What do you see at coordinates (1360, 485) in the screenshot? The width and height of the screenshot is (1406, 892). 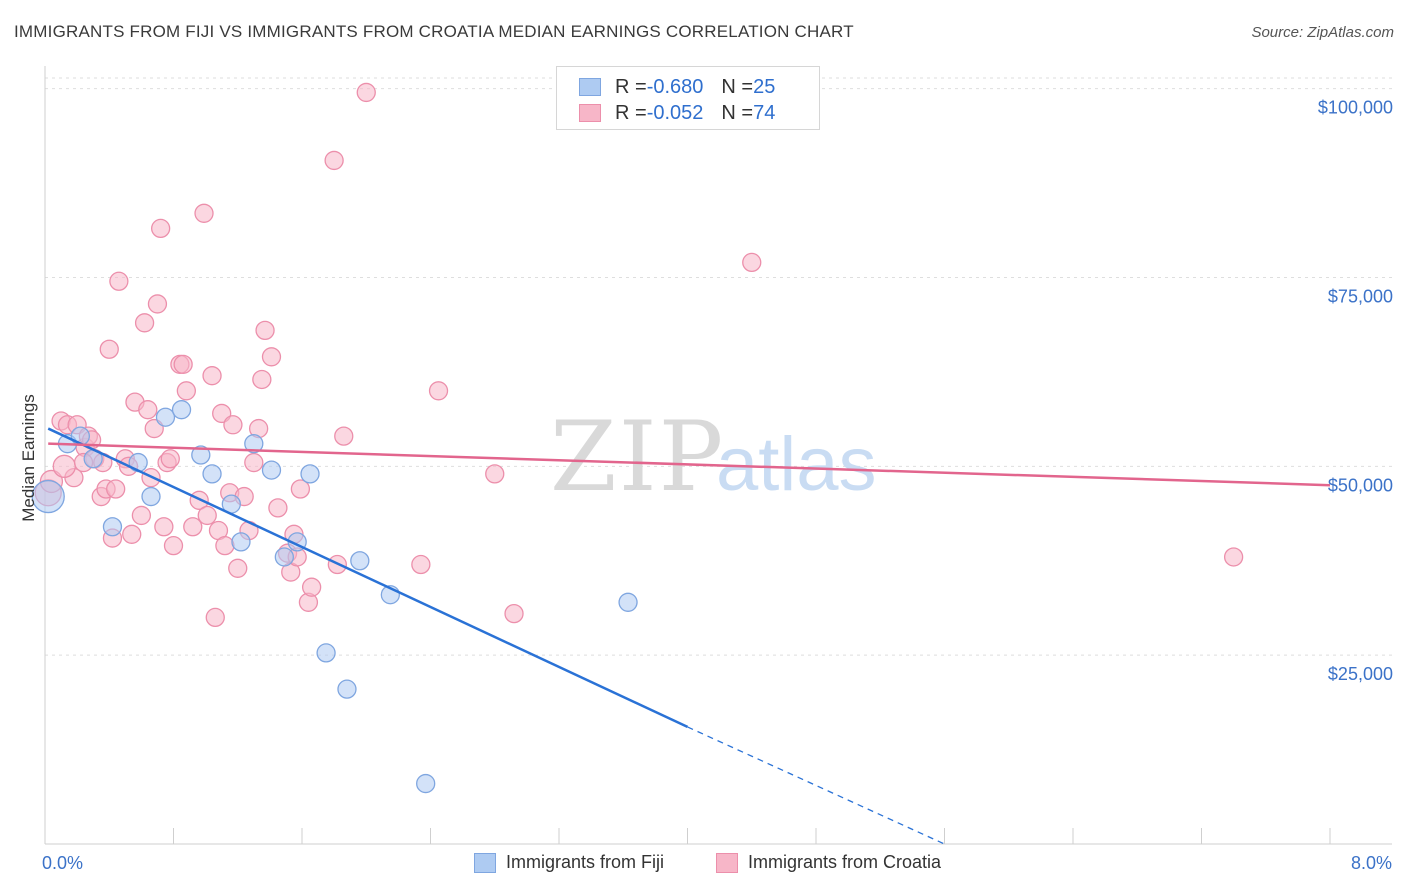 I see `y-tick-label: $50,000` at bounding box center [1360, 485].